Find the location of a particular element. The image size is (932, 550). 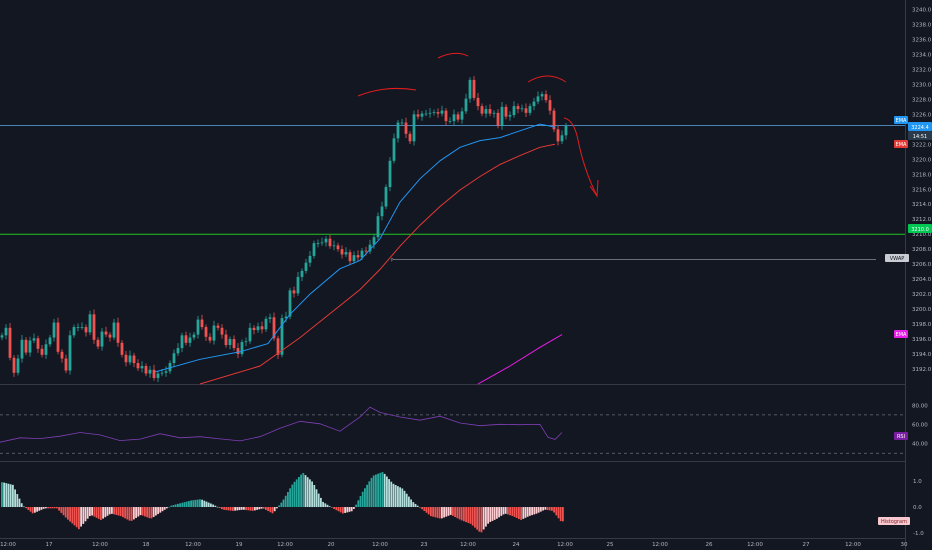

rsi-pane is located at coordinates (452, 430).